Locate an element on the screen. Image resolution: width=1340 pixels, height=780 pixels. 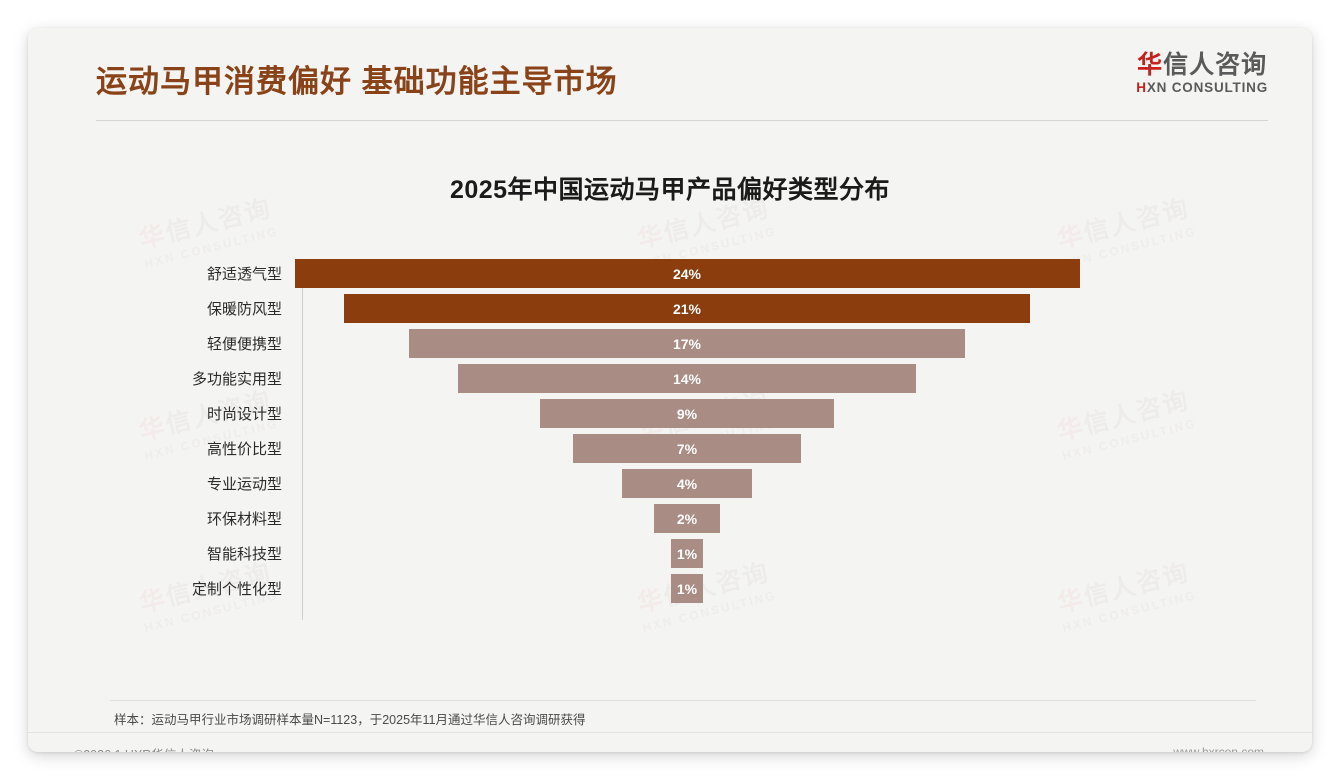
bar-track: 2% is located at coordinates (803, 518).